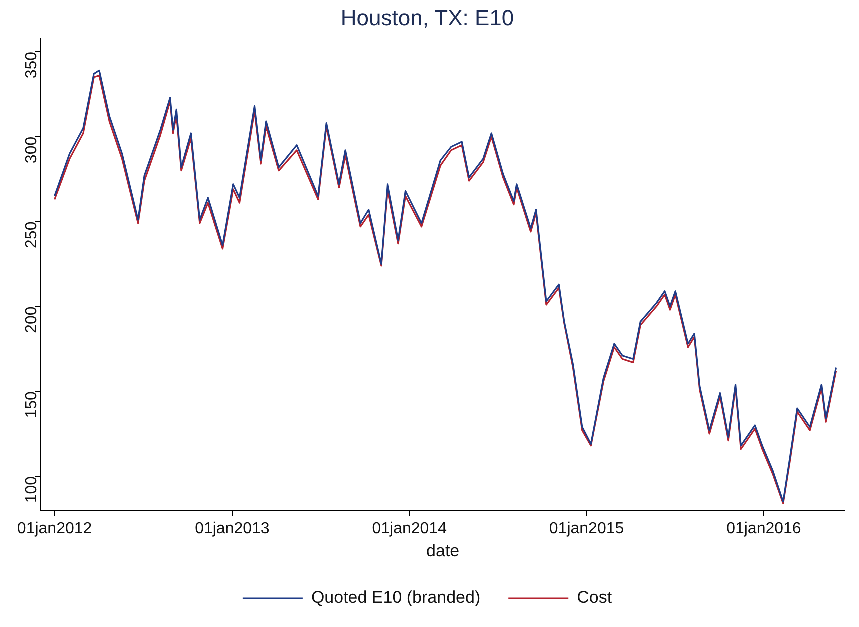  I want to click on legend-label: Quoted E10 (branded), so click(396, 598).